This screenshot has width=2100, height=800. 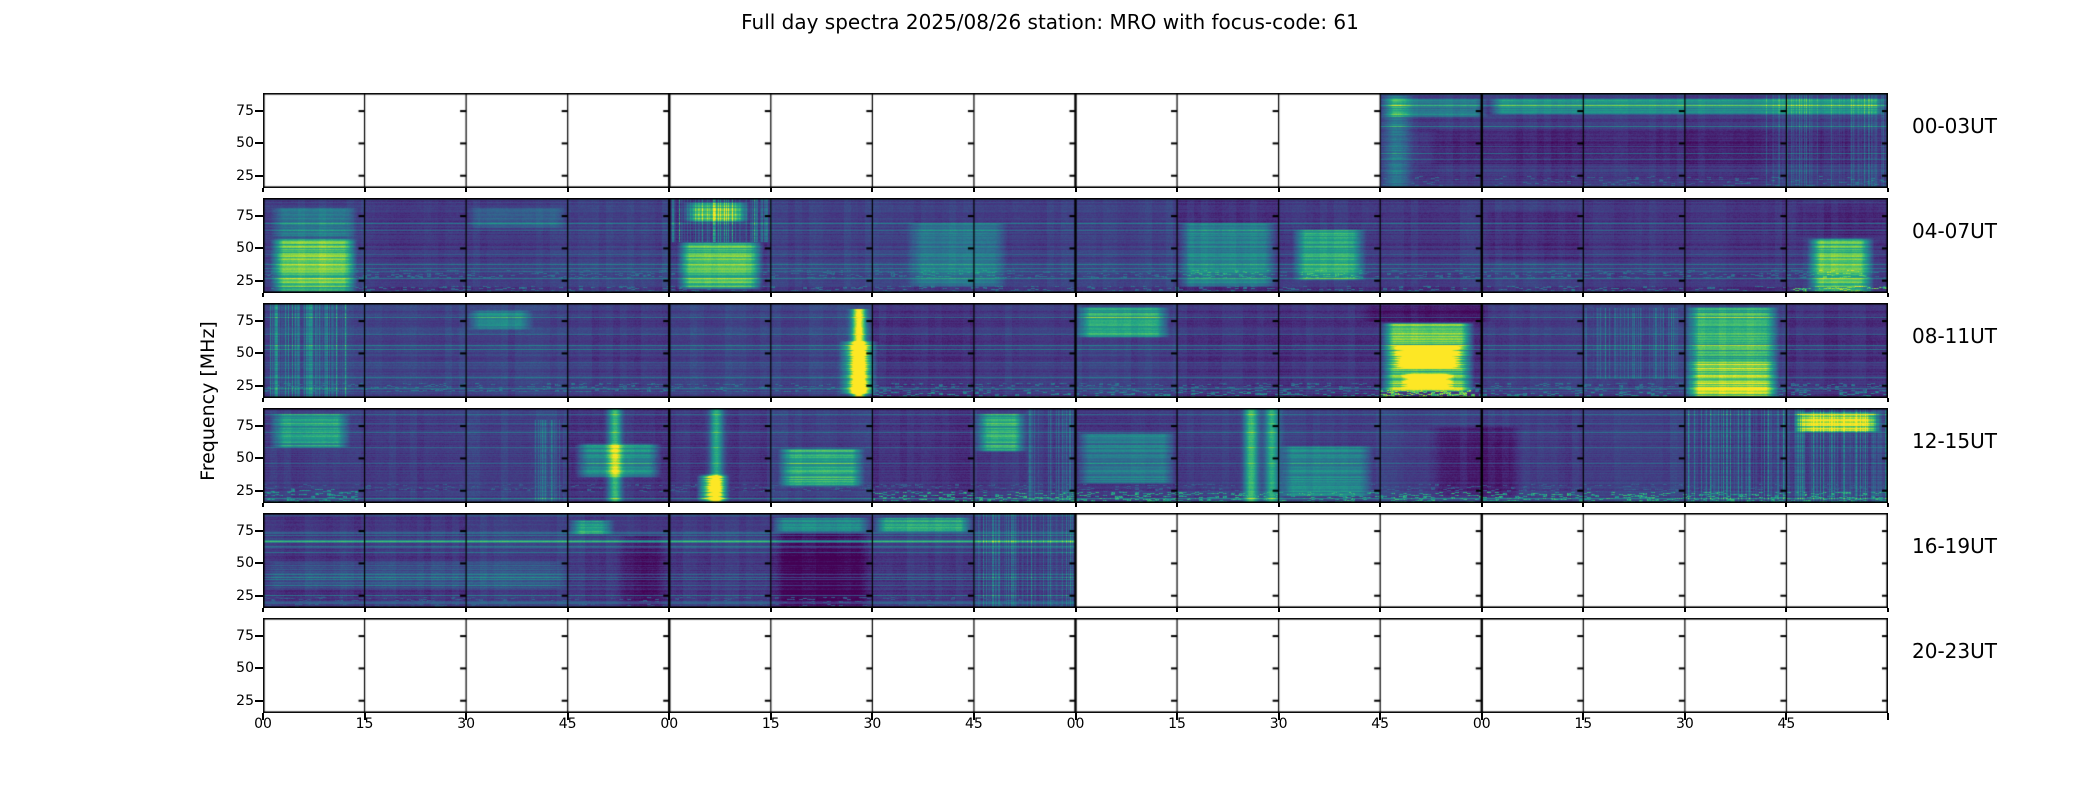 I want to click on spectrogram-row-1-canvas, so click(x=1075, y=245).